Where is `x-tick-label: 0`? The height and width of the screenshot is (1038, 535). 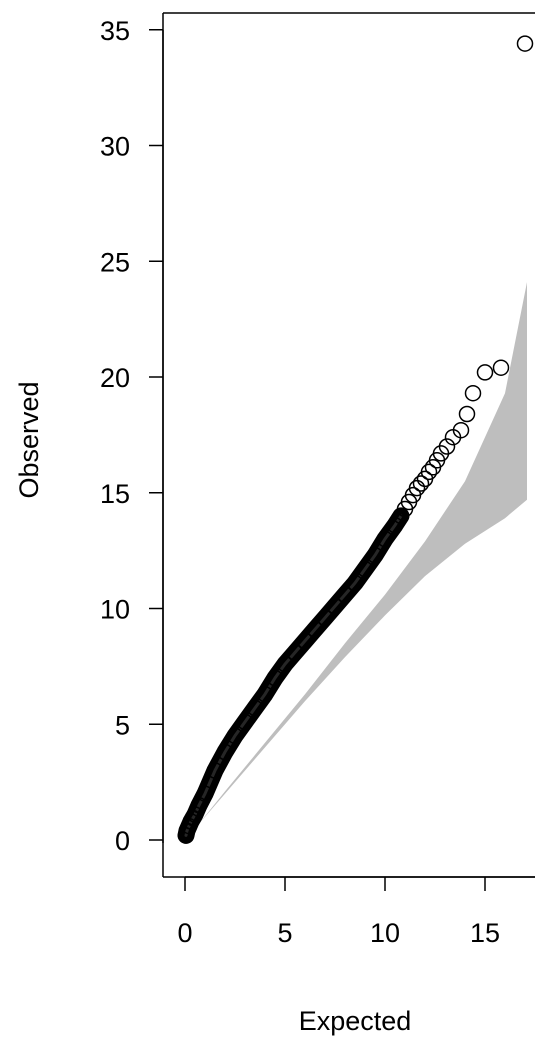
x-tick-label: 0 is located at coordinates (184, 933).